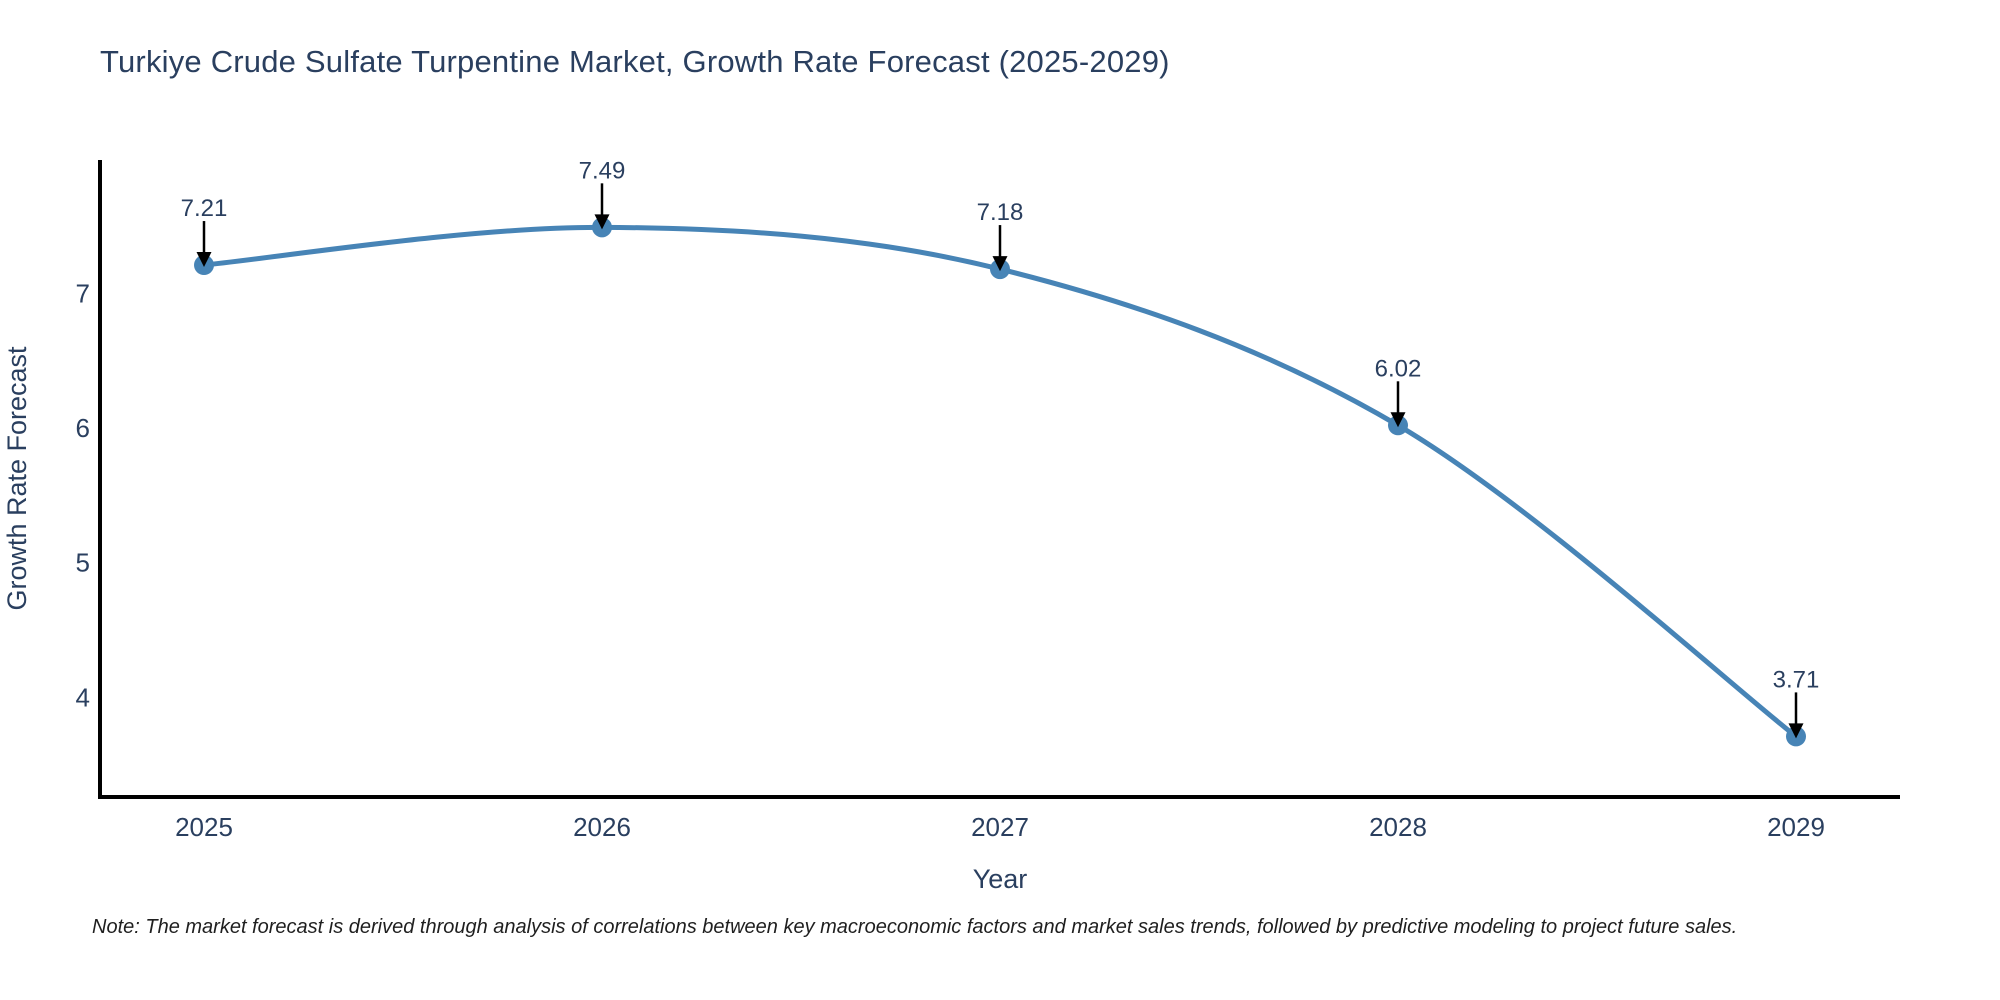 Image resolution: width=2000 pixels, height=1000 pixels. I want to click on x-tick-label: 2027, so click(1000, 827).